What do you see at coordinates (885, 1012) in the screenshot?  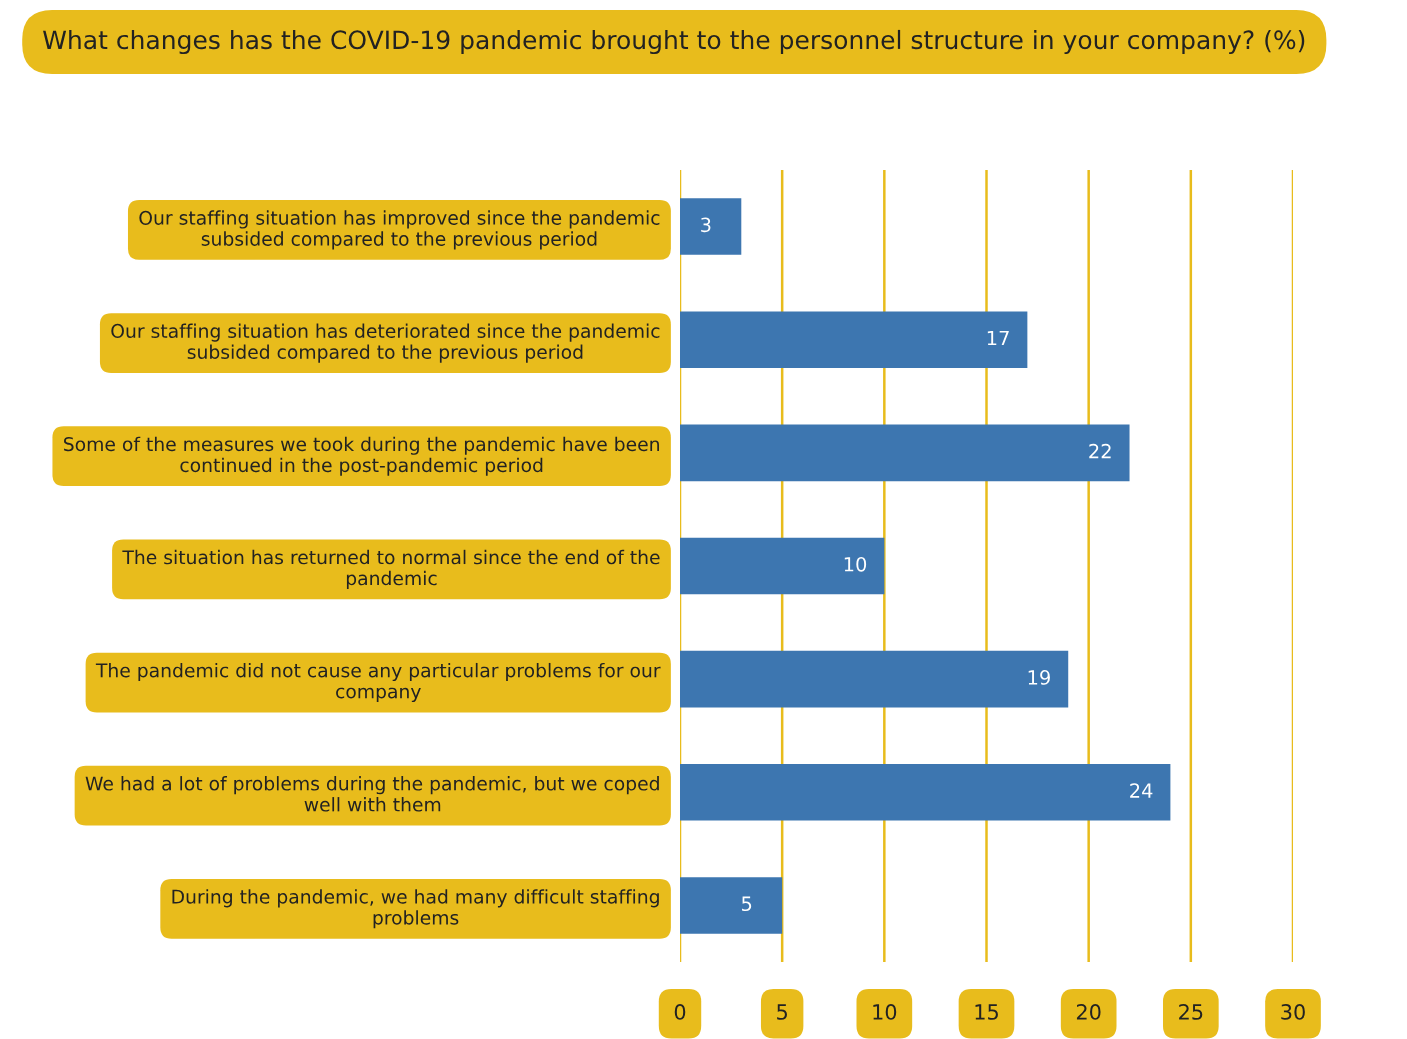 I see `x-tick-label: 10` at bounding box center [885, 1012].